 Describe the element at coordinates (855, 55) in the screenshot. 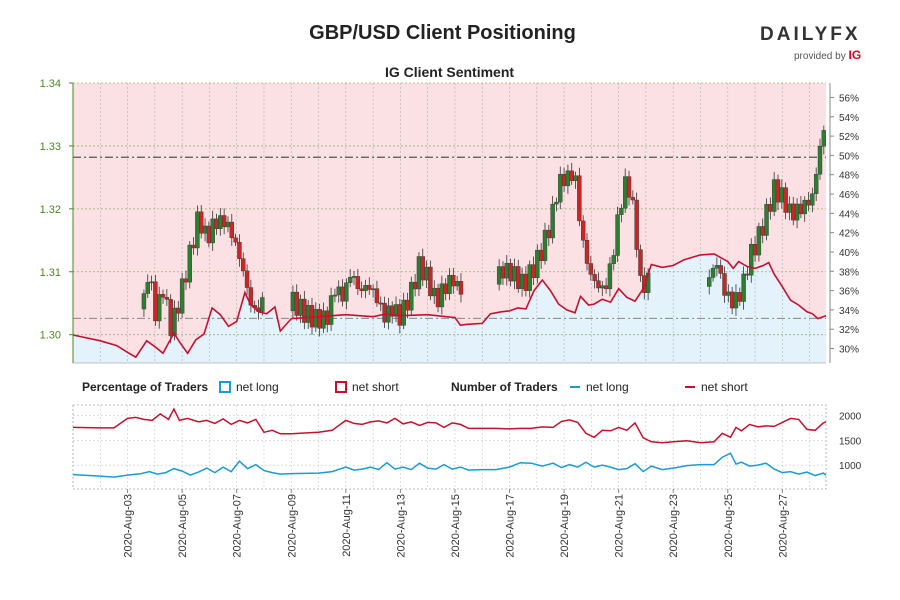

I see `ig-logo: IG` at that location.